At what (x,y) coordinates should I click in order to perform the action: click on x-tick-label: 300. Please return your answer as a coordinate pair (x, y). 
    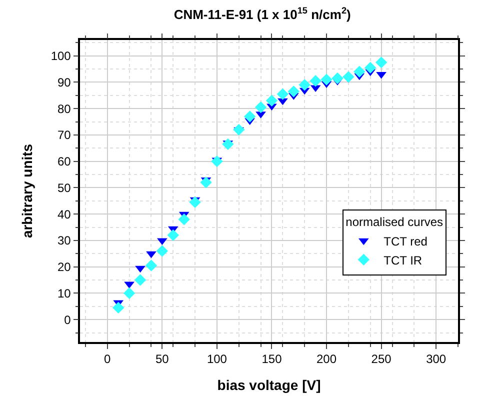
    Looking at the image, I should click on (436, 359).